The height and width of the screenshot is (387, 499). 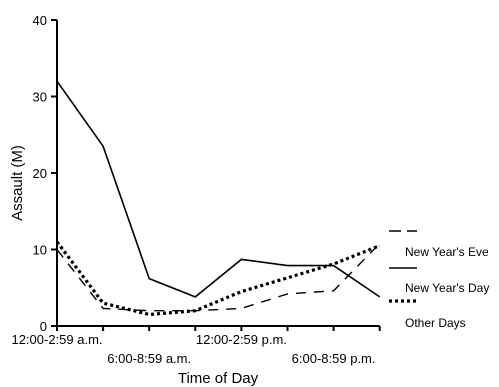 What do you see at coordinates (149, 358) in the screenshot?
I see `x-tick-label: 6:00-8:59 a.m.` at bounding box center [149, 358].